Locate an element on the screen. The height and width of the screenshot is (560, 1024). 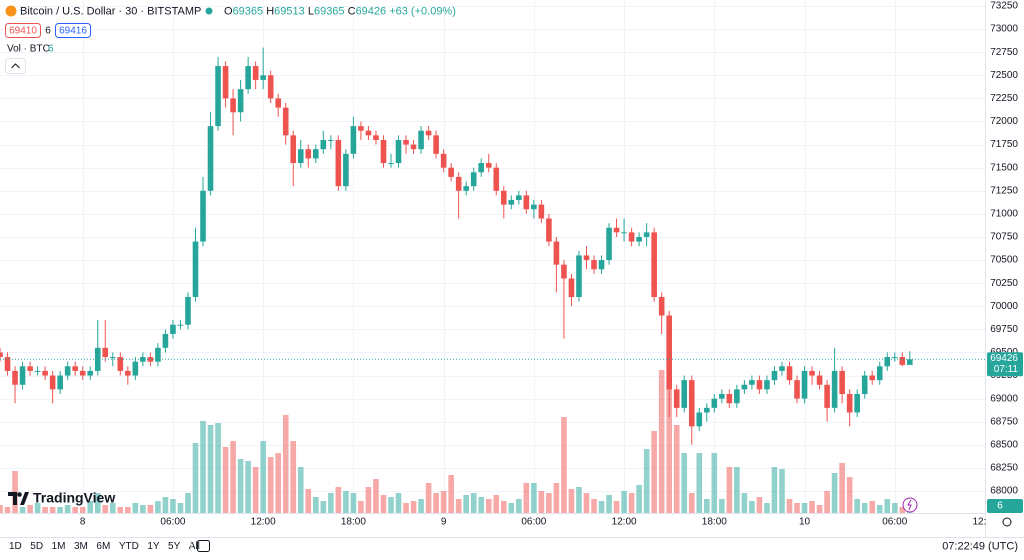
axis-settings is located at coordinates (1007, 522).